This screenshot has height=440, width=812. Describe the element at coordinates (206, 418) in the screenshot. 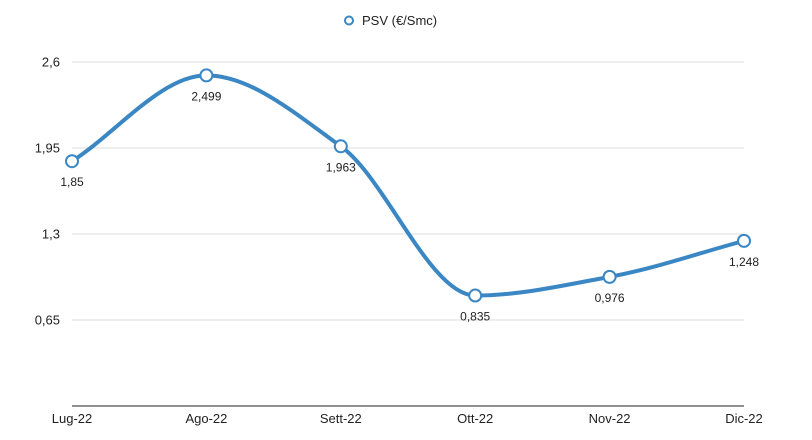

I see `x-tick-label: Ago-22` at that location.